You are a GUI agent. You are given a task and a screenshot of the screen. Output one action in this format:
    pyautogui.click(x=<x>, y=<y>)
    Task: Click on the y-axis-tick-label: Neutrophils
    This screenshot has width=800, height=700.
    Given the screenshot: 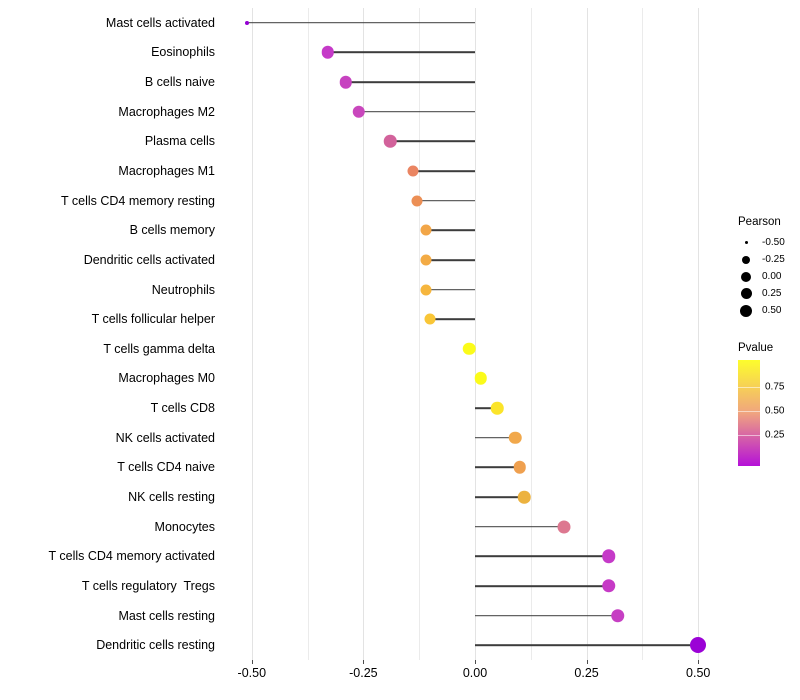 What is the action you would take?
    pyautogui.click(x=183, y=289)
    